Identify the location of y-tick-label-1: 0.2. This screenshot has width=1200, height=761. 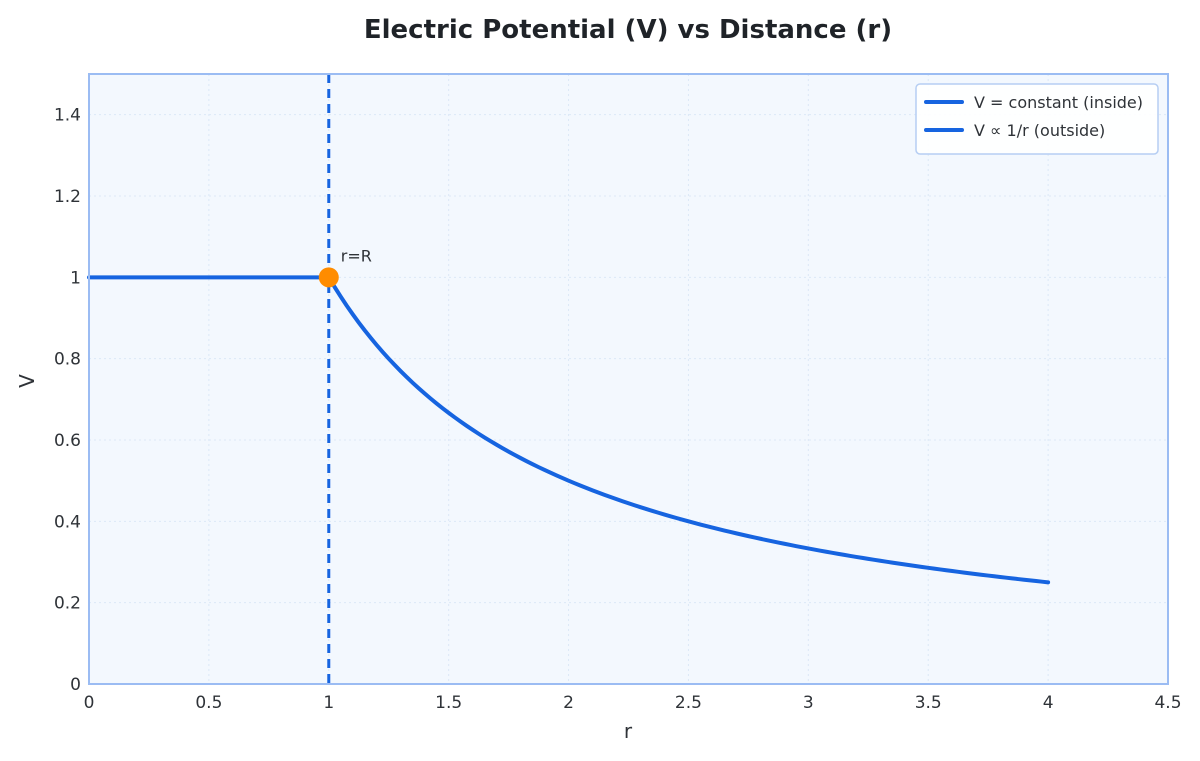
(67, 604).